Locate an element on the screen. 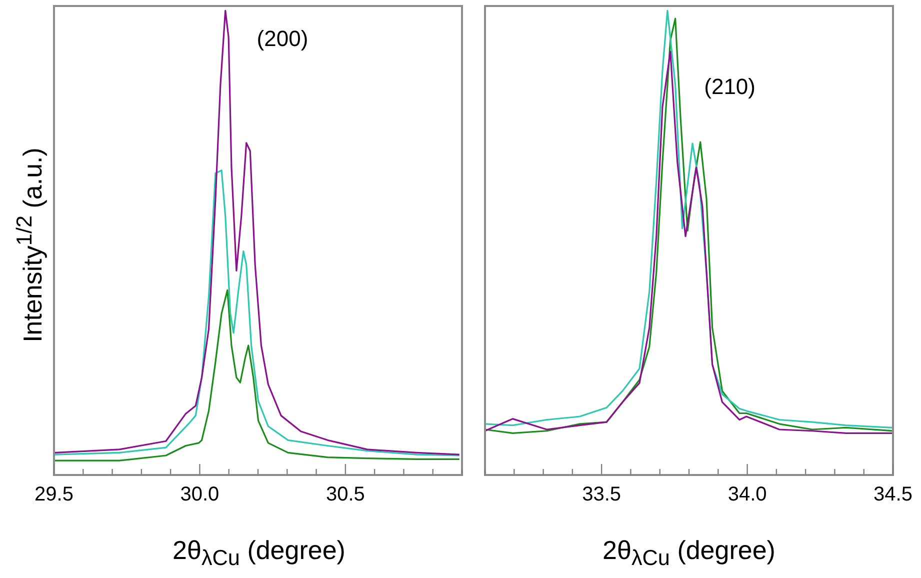 Image resolution: width=921 pixels, height=578 pixels. x-tick-label: 29.5 is located at coordinates (54, 495).